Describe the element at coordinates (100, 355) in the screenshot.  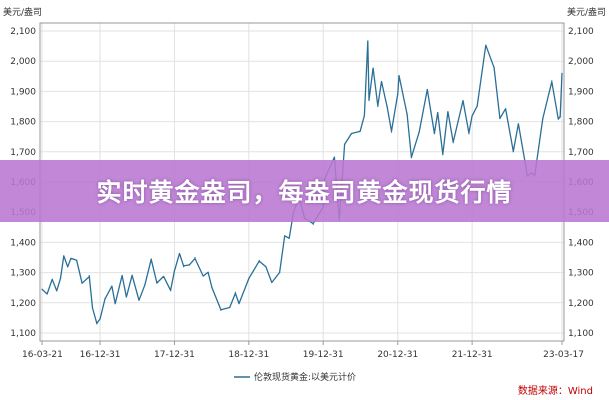
I see `x-tick-label: 16-12-31` at that location.